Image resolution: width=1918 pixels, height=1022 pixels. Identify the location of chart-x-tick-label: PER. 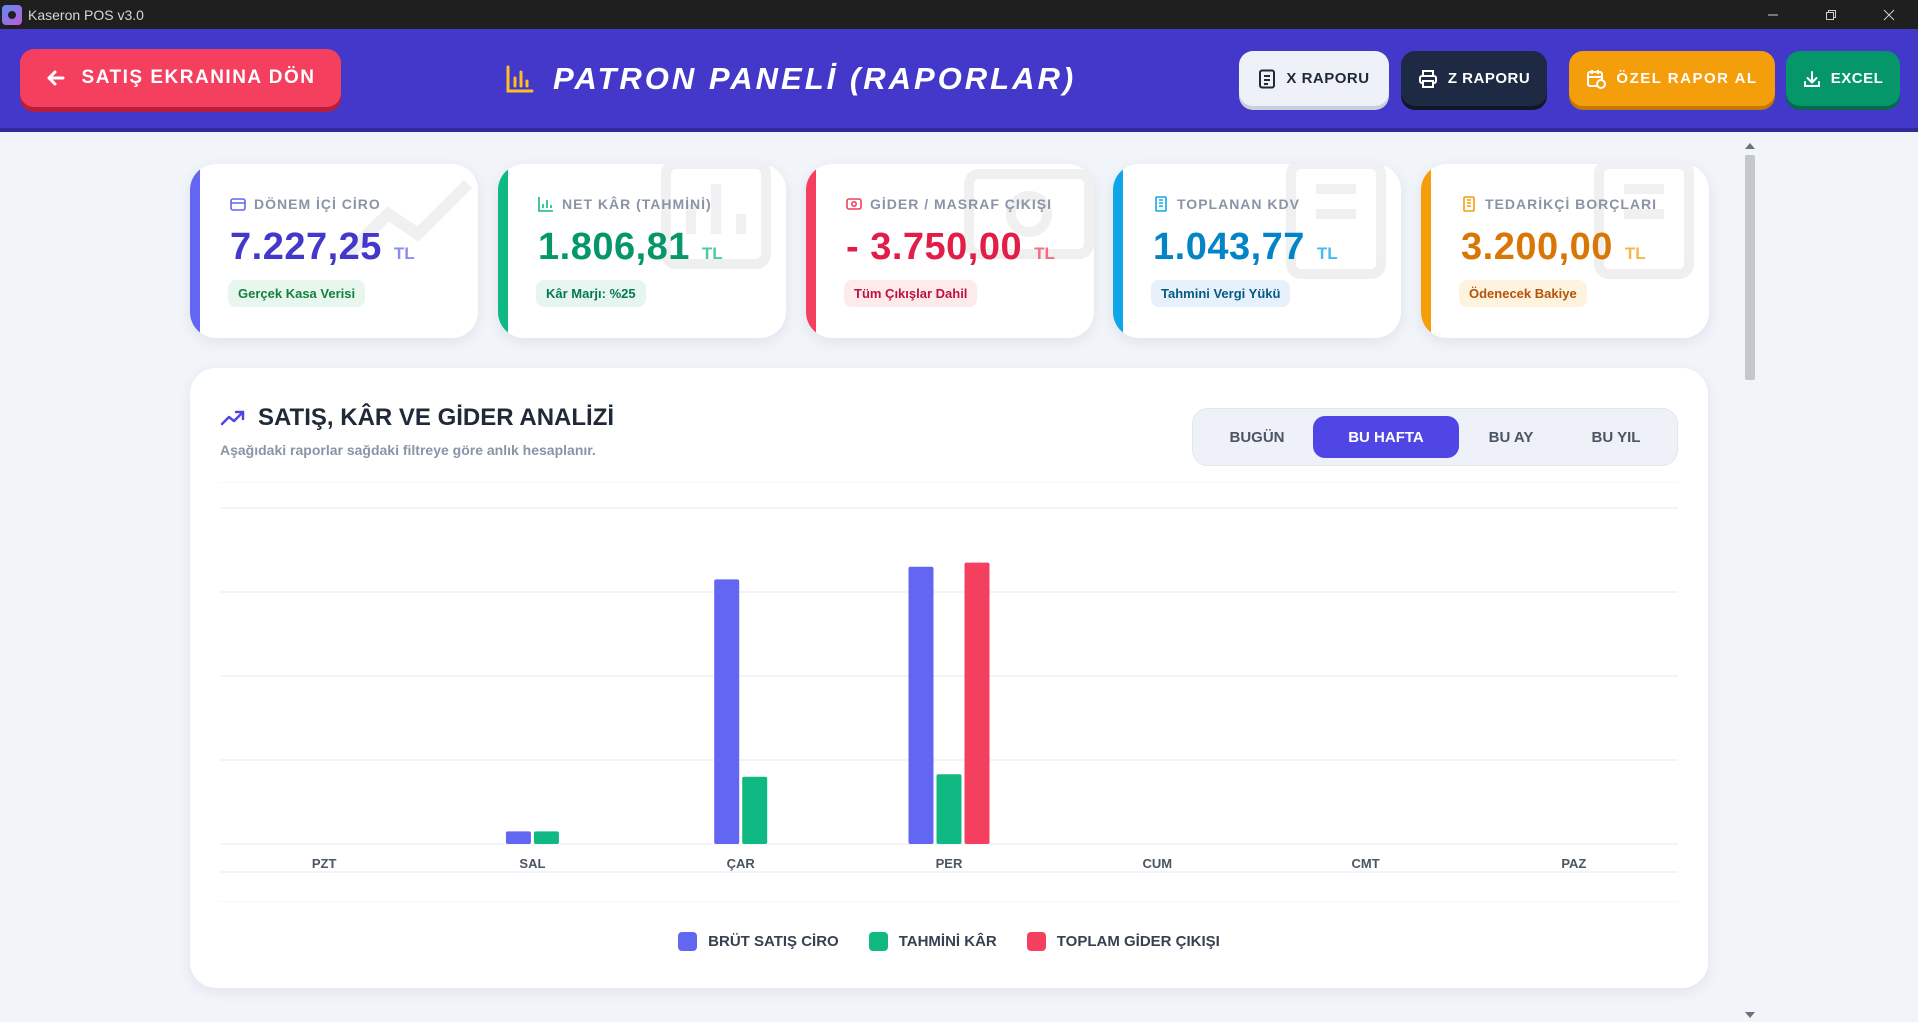
(949, 863).